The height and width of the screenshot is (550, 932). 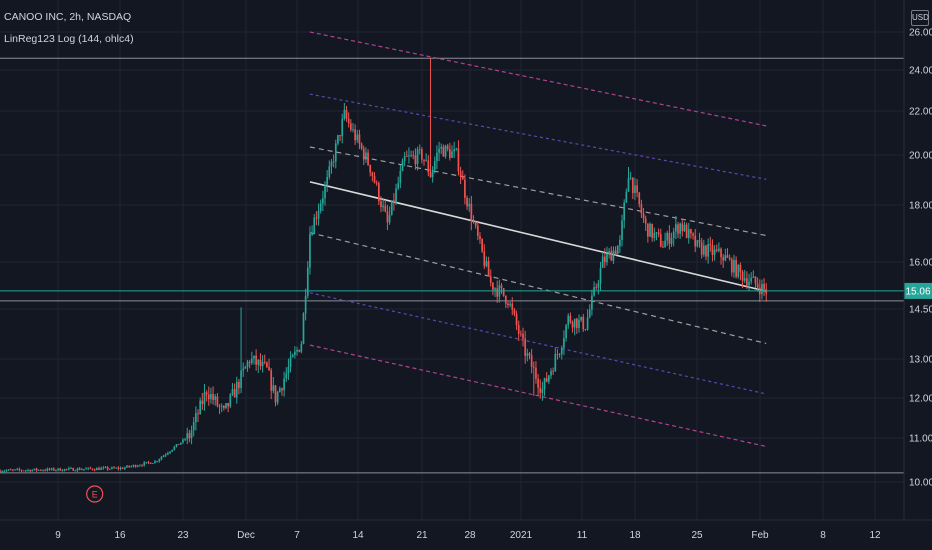 I want to click on earnings-circle, so click(x=95, y=494).